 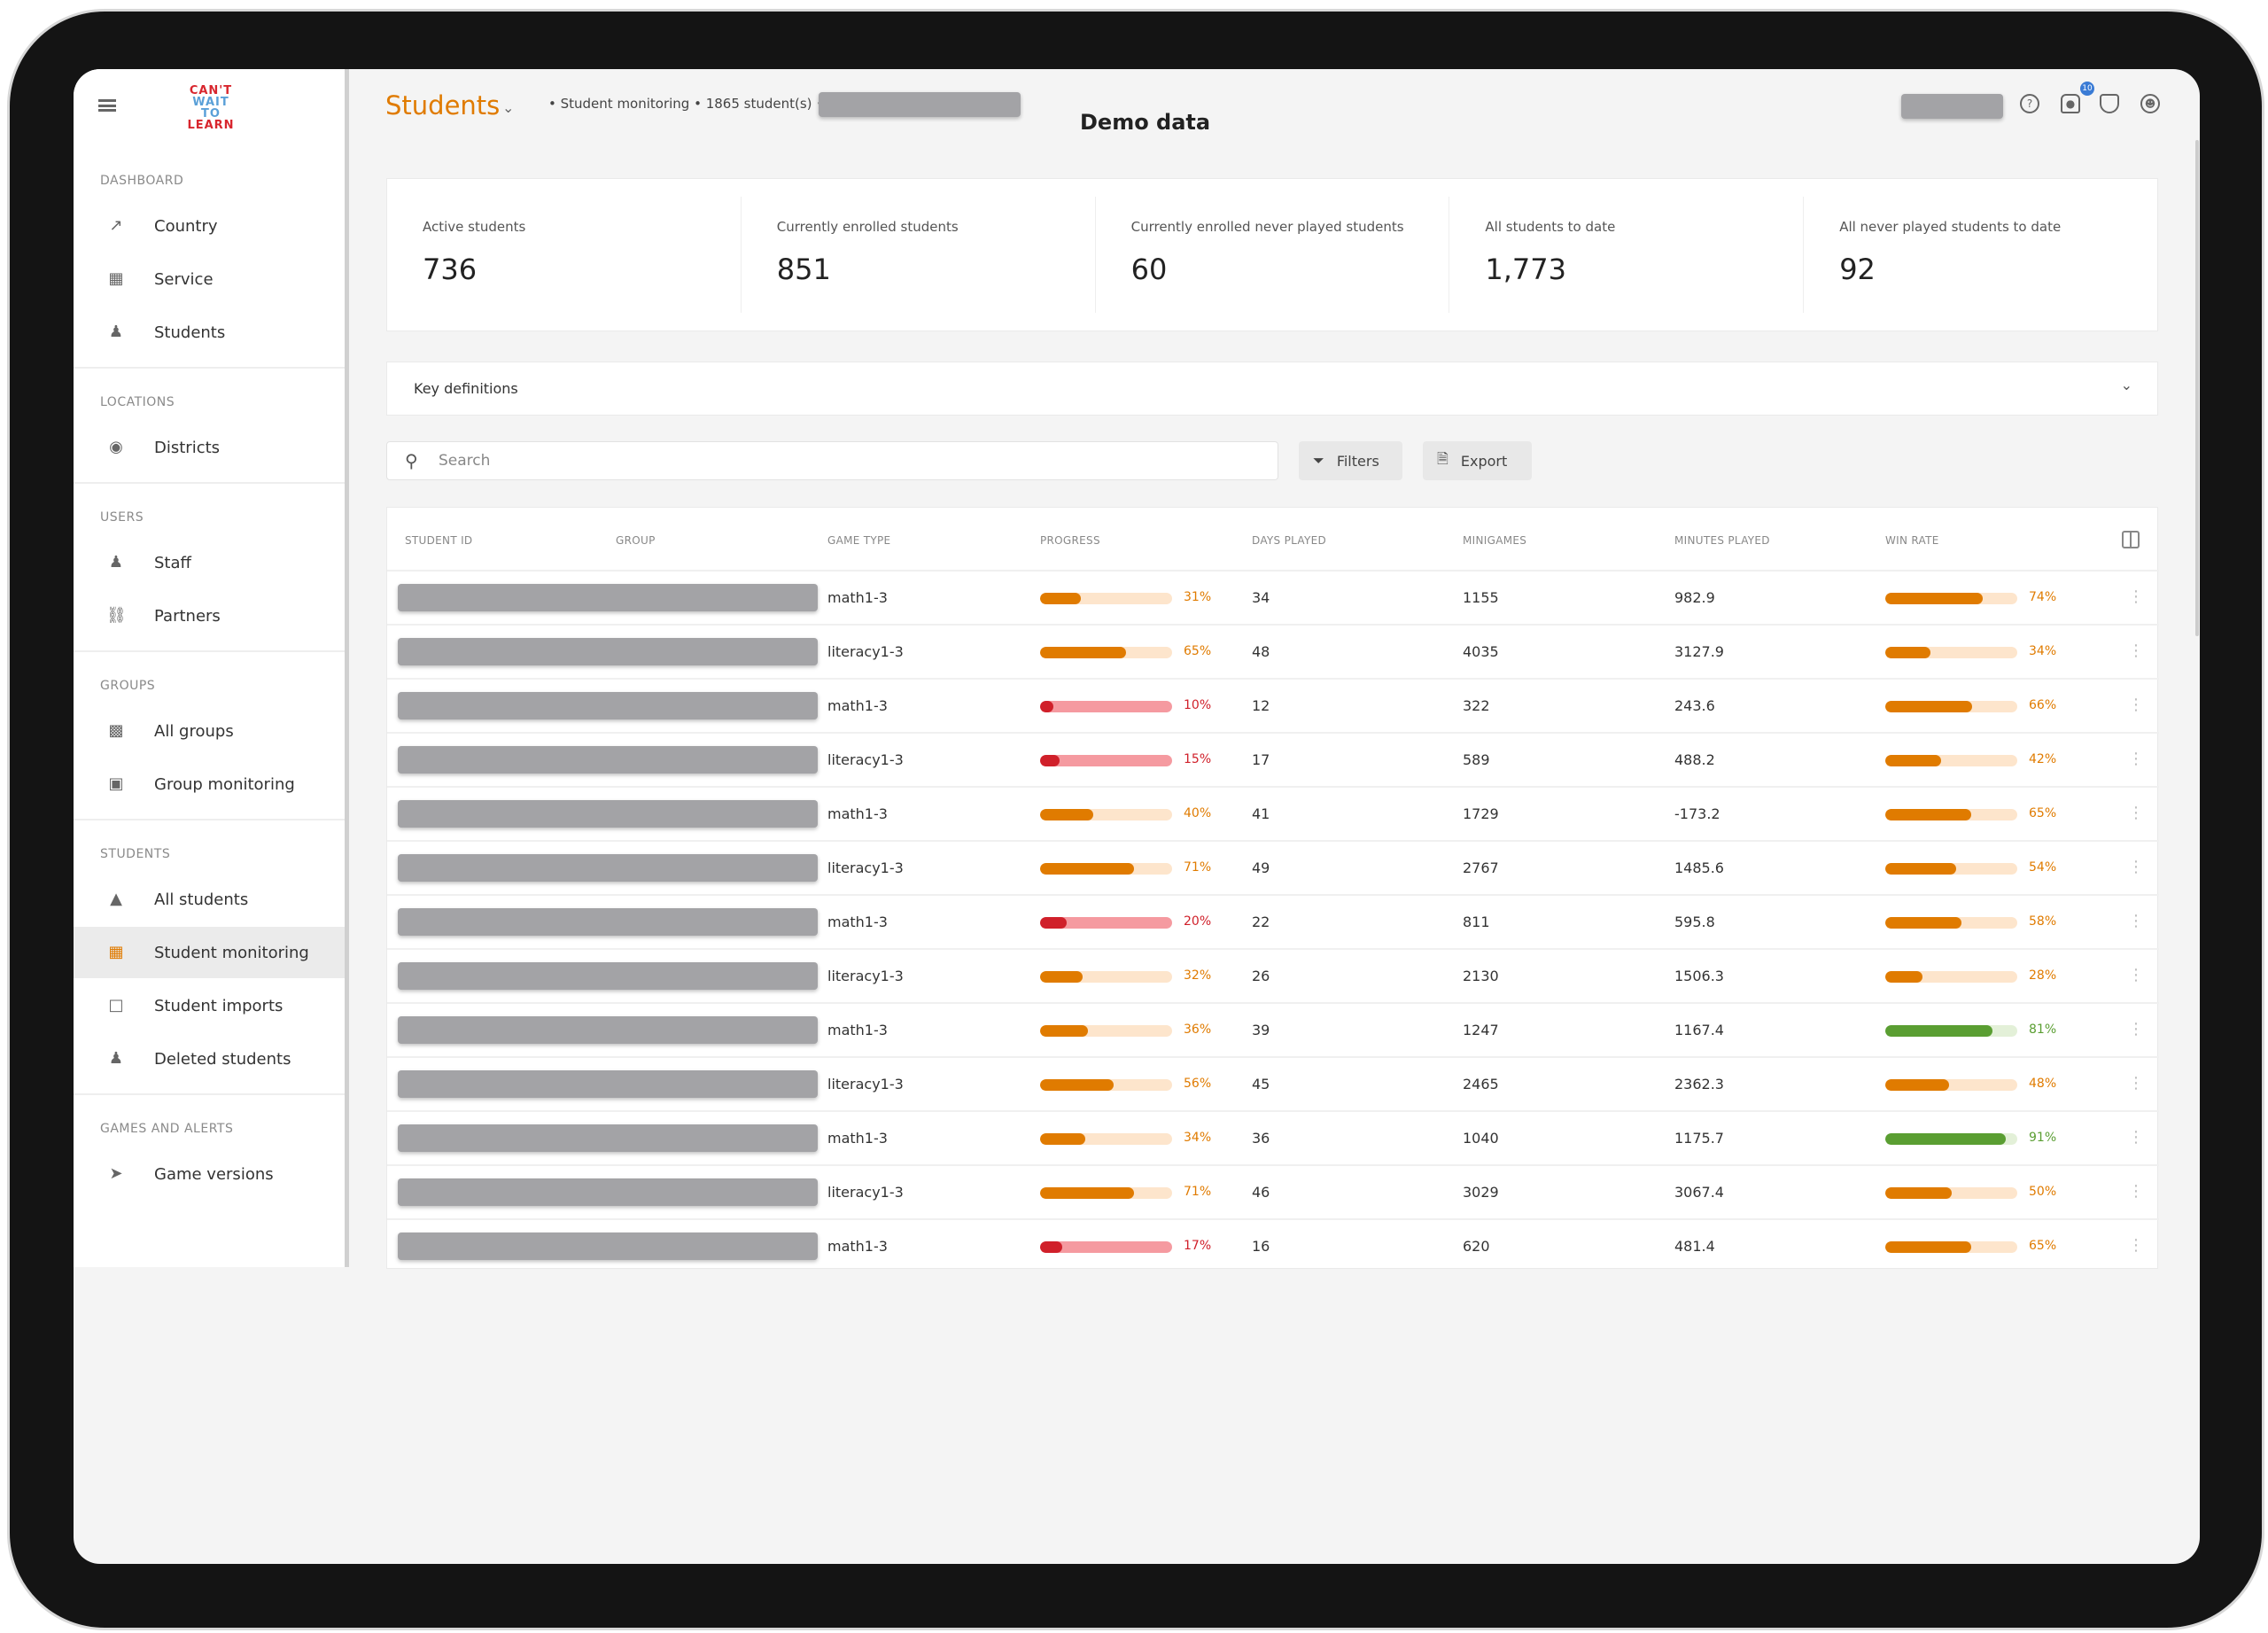 What do you see at coordinates (231, 952) in the screenshot?
I see `sidebar-item-label: Student monitoring` at bounding box center [231, 952].